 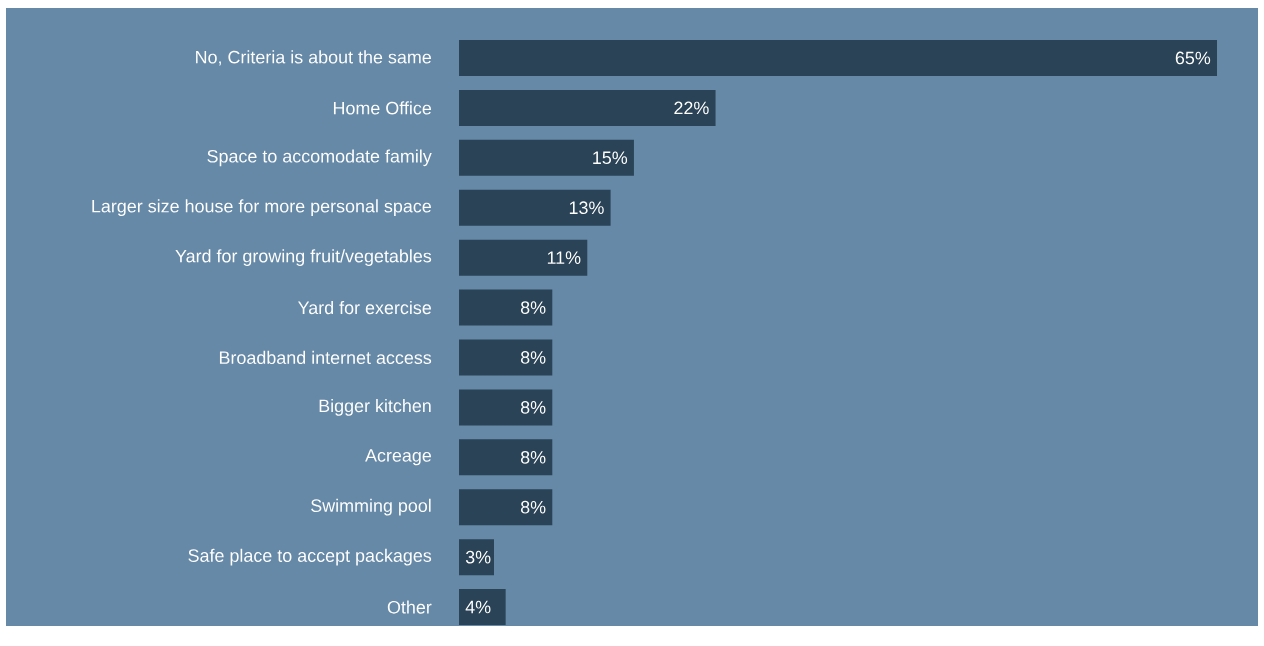 What do you see at coordinates (1193, 58) in the screenshot?
I see `data-label: 65%` at bounding box center [1193, 58].